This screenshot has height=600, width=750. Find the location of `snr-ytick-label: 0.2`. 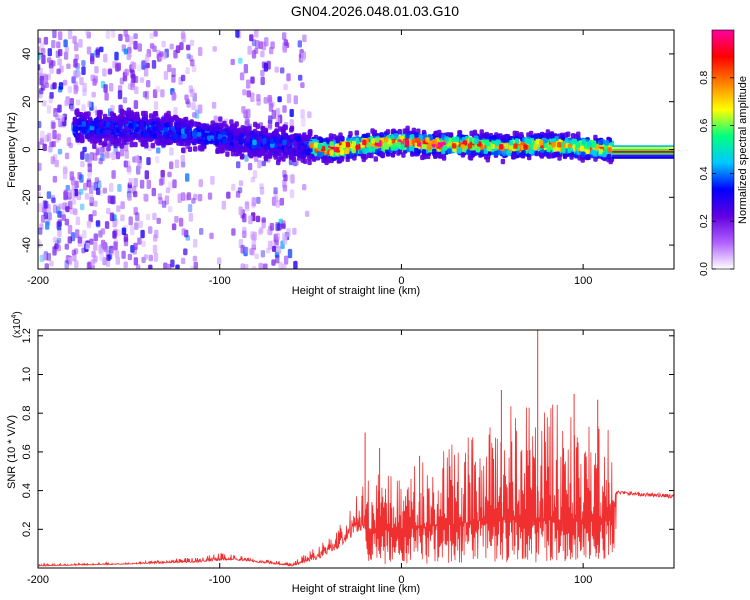

snr-ytick-label: 0.2 is located at coordinates (27, 529).